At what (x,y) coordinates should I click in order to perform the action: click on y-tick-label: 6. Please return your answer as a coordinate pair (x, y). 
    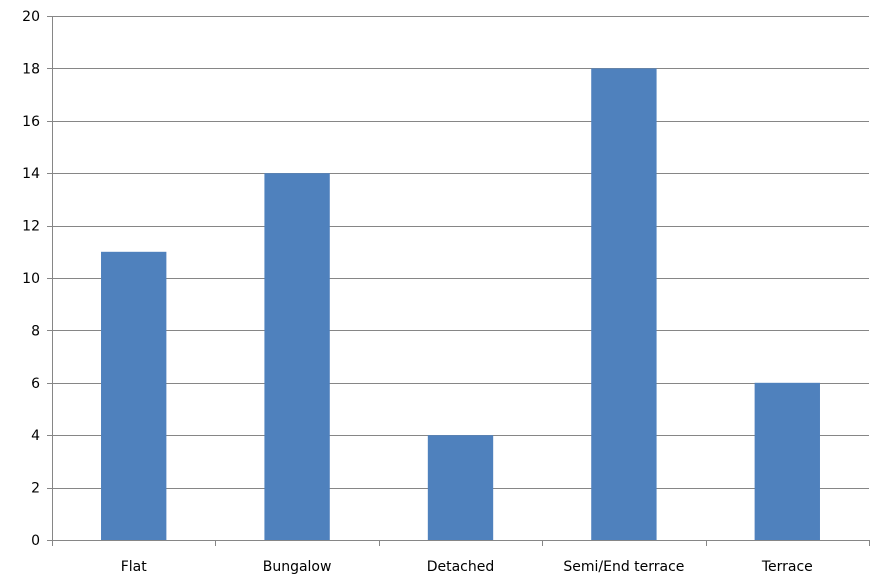
    Looking at the image, I should click on (35, 384).